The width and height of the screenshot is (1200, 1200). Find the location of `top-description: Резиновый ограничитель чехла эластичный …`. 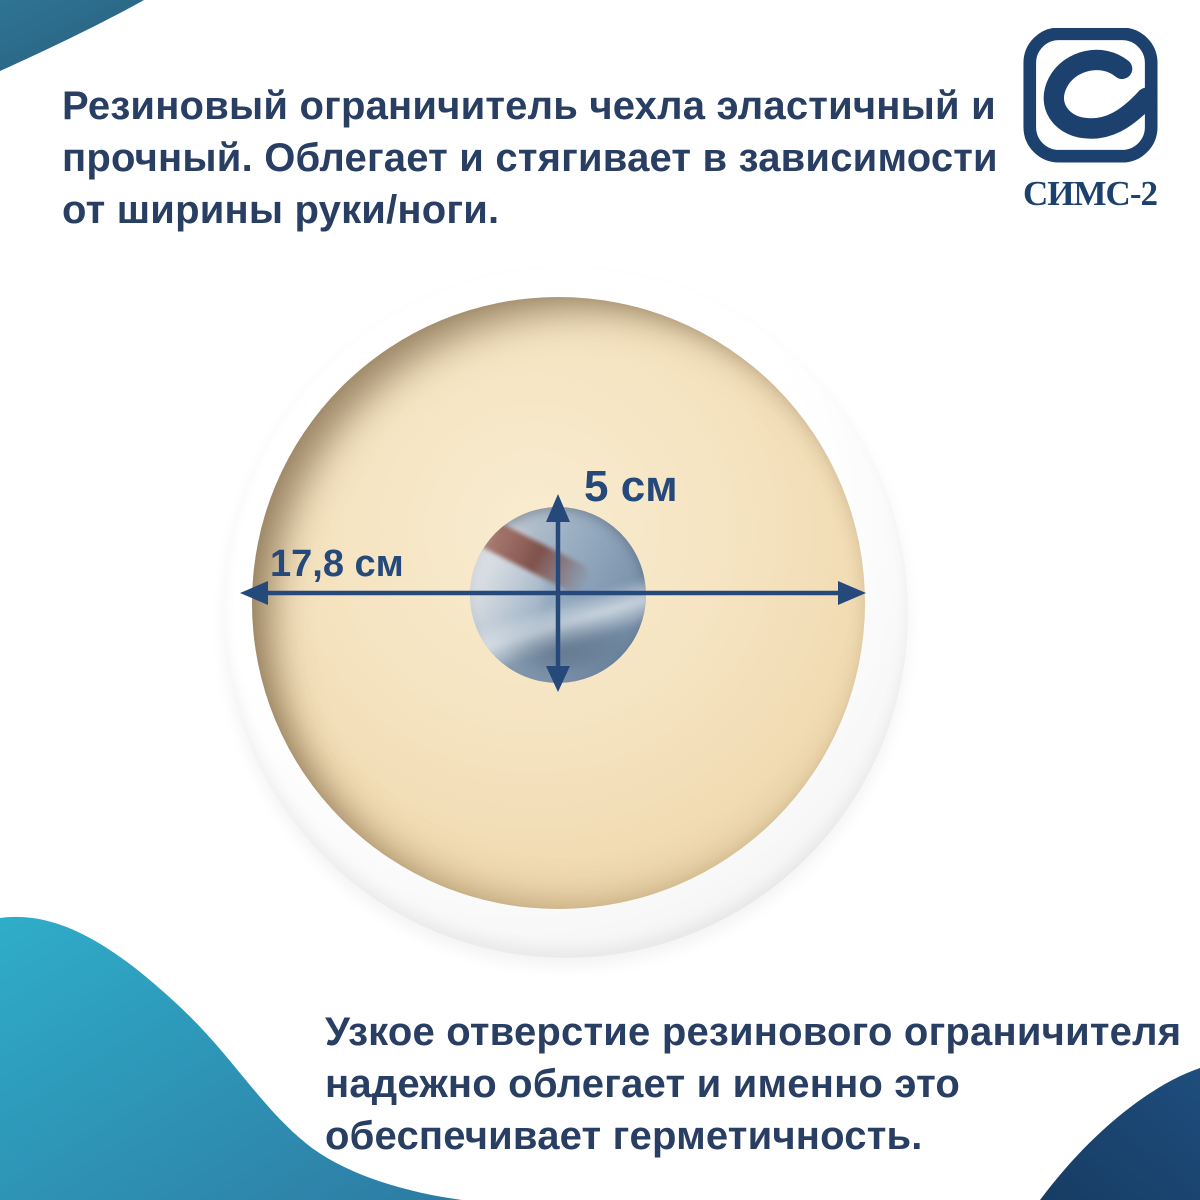

top-description: Резиновый ограничитель чехла эластичный … is located at coordinates (530, 158).